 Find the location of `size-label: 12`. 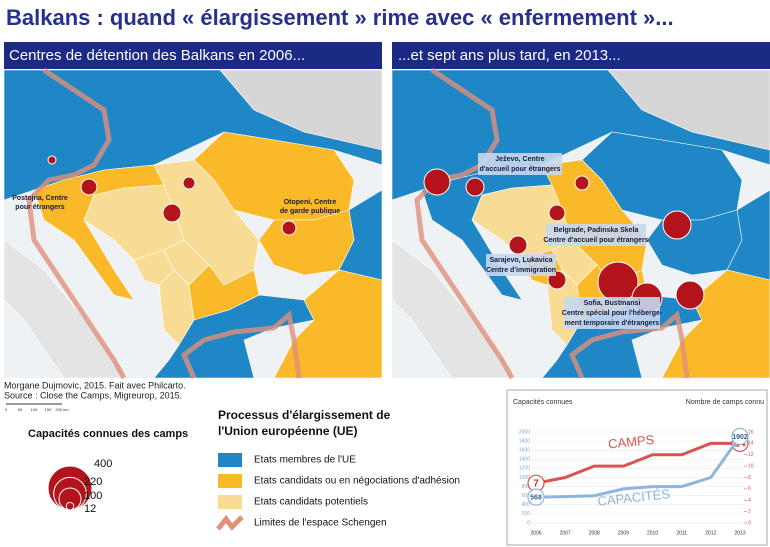

size-label: 12 is located at coordinates (90, 509).